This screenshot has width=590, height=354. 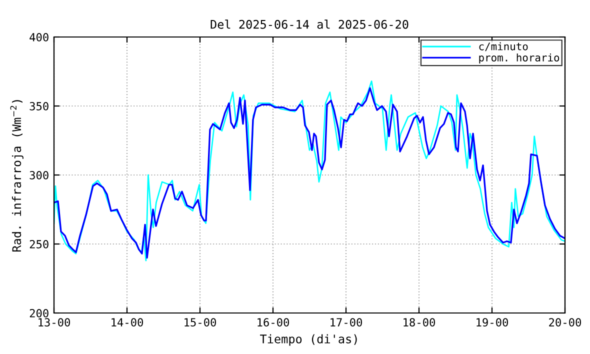 What do you see at coordinates (39, 106) in the screenshot?
I see `y-tick-label: 350` at bounding box center [39, 106].